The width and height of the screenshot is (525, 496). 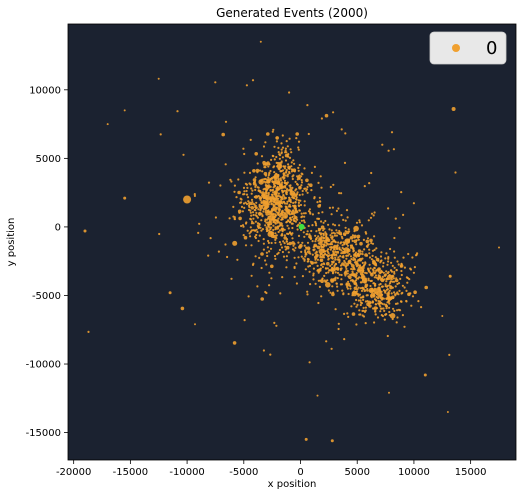 What do you see at coordinates (491, 48) in the screenshot?
I see `legend-label: 0` at bounding box center [491, 48].